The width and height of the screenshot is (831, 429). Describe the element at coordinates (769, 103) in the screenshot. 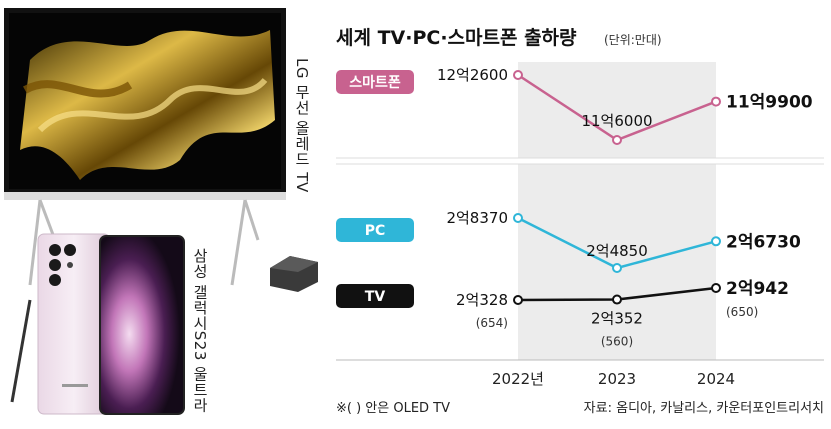

I see `data-label: 11억9900` at that location.